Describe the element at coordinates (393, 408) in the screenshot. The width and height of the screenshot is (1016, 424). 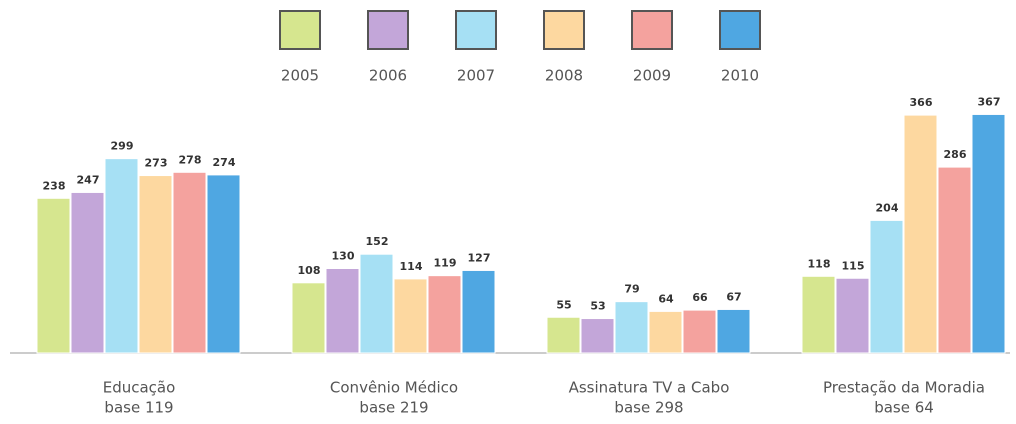
I see `category-base: base 219` at that location.